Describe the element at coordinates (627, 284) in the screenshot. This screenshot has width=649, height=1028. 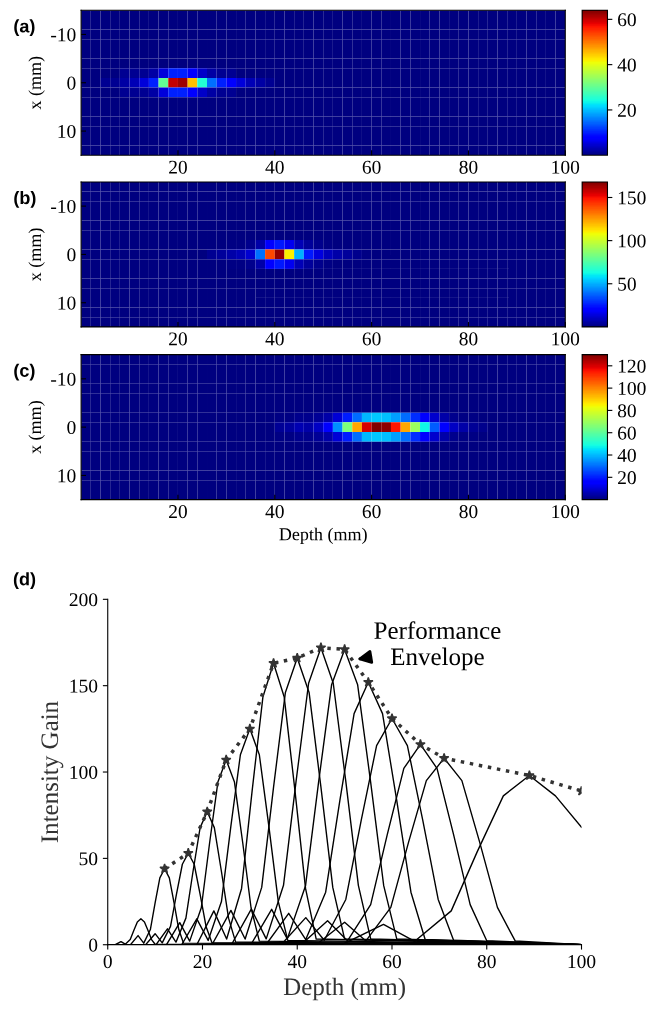
I see `color-bar-label: 50` at that location.